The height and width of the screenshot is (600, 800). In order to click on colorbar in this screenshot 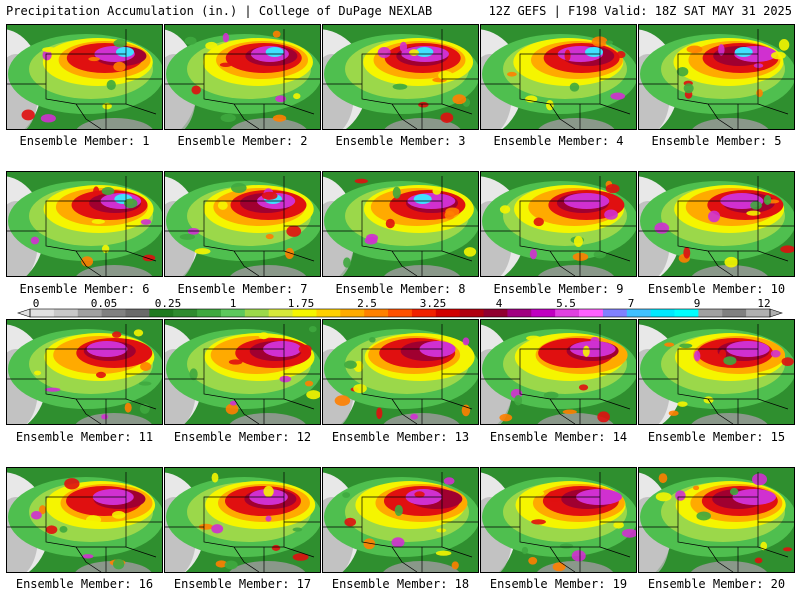, I will do `click(400, 313)`.